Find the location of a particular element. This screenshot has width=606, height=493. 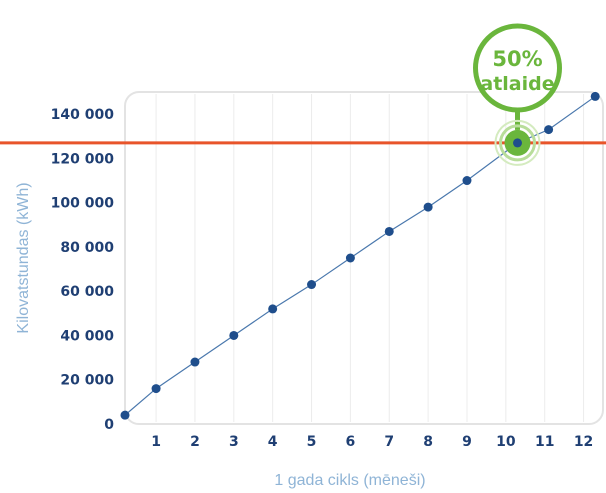

callout-value: 50% is located at coordinates (517, 59).